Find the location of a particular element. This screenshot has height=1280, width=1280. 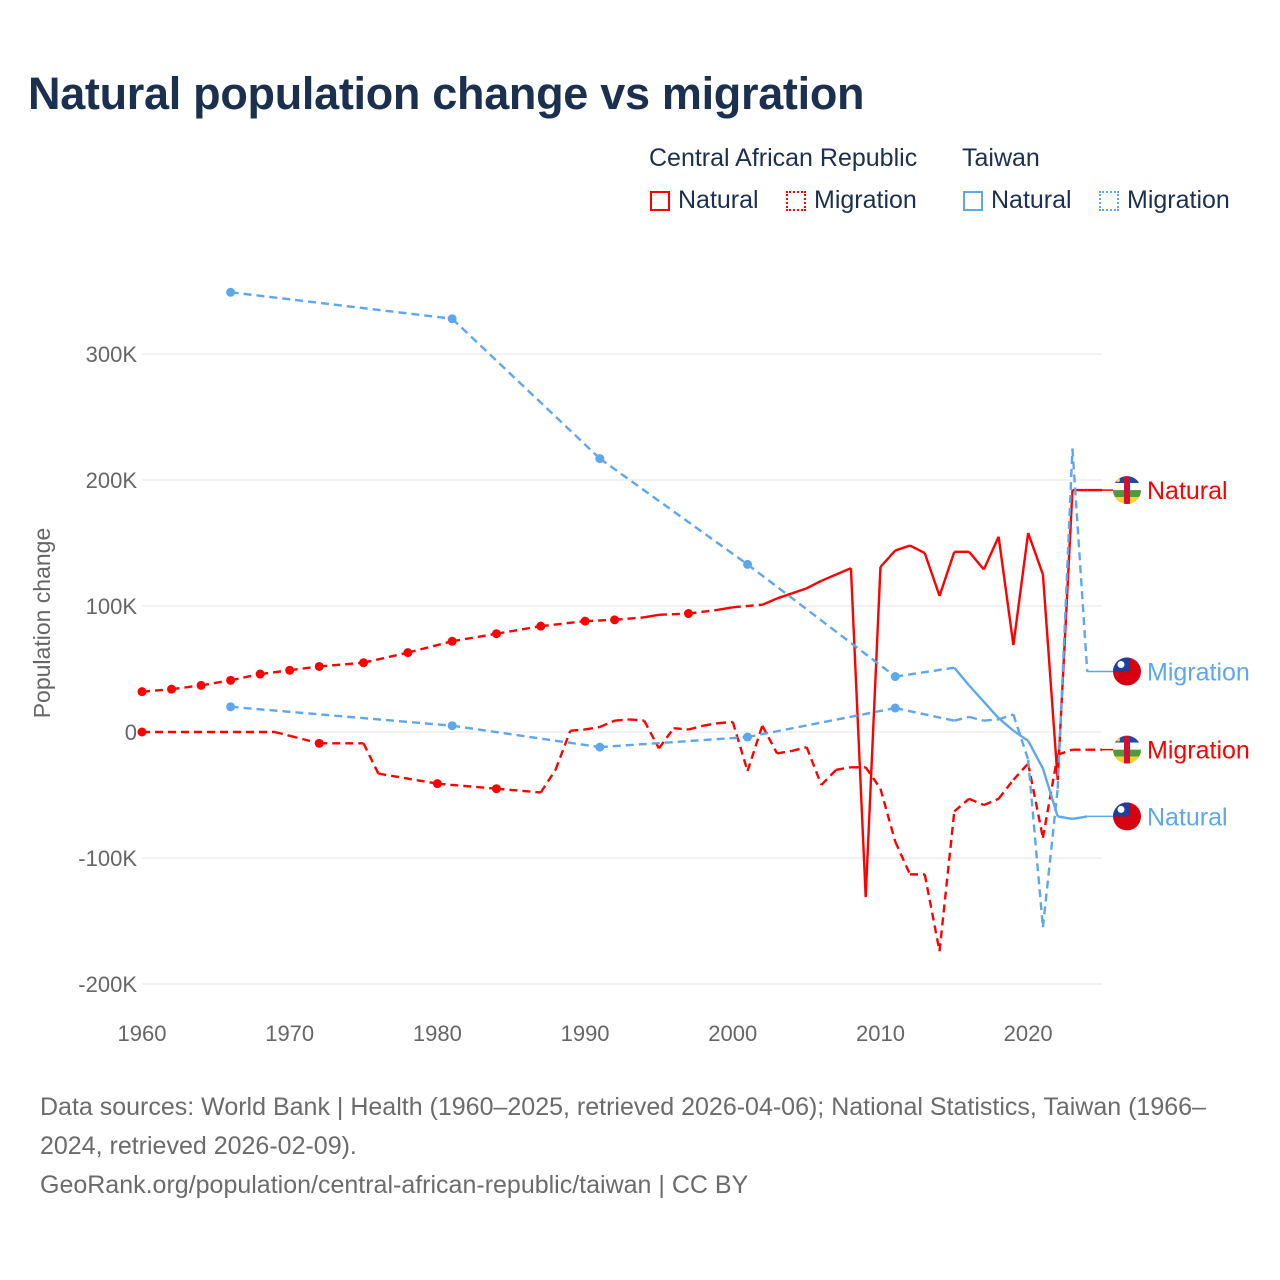

legend-taiwan-migration: Migration is located at coordinates (1164, 200).